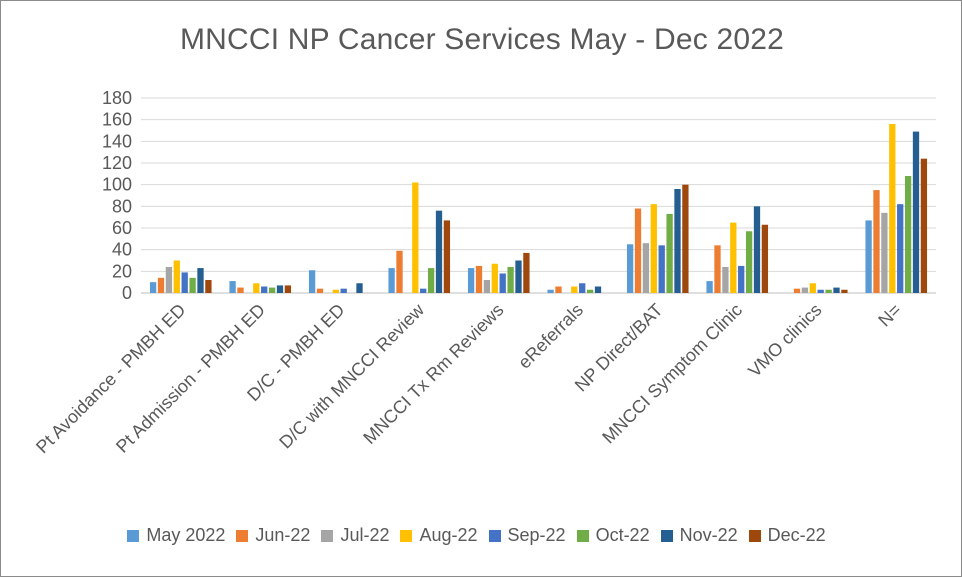 The height and width of the screenshot is (578, 962). I want to click on y-tick-label: 120, so click(117, 163).